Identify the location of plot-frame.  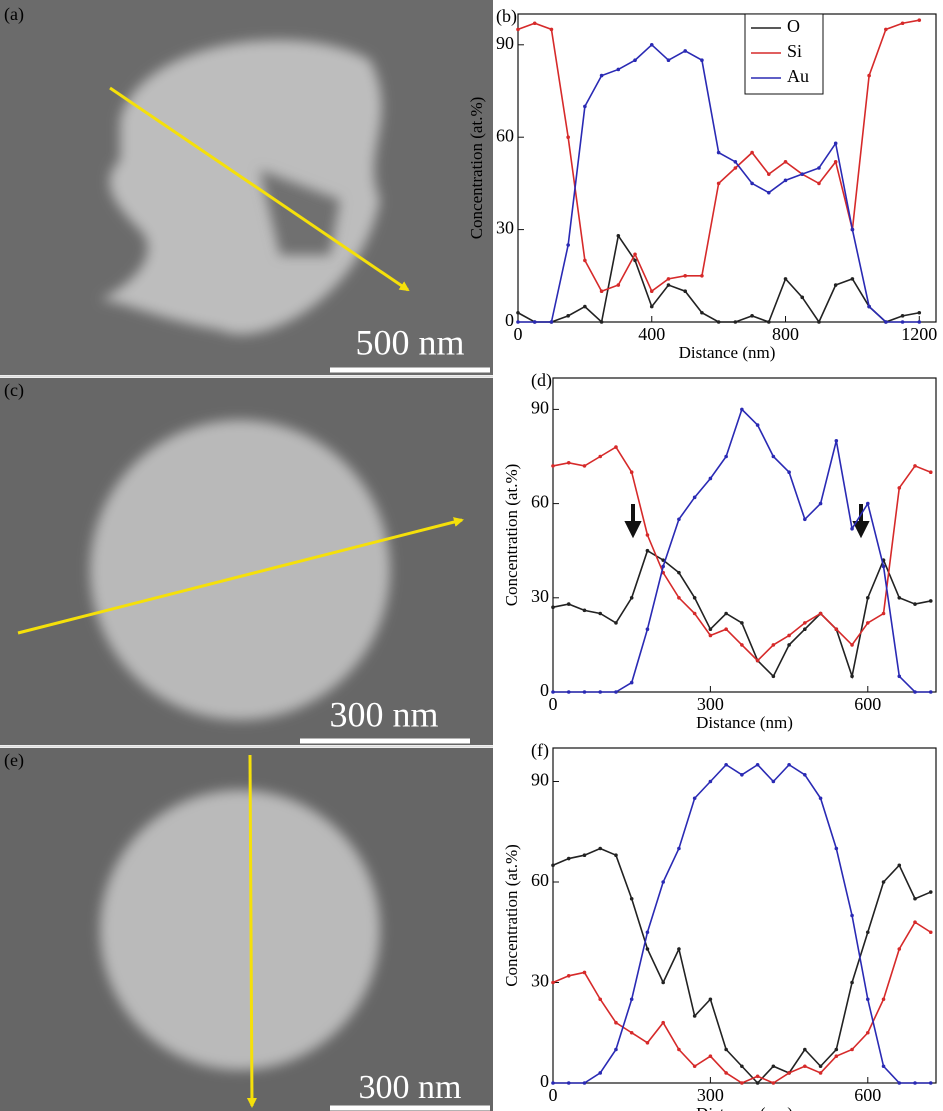
(727, 168).